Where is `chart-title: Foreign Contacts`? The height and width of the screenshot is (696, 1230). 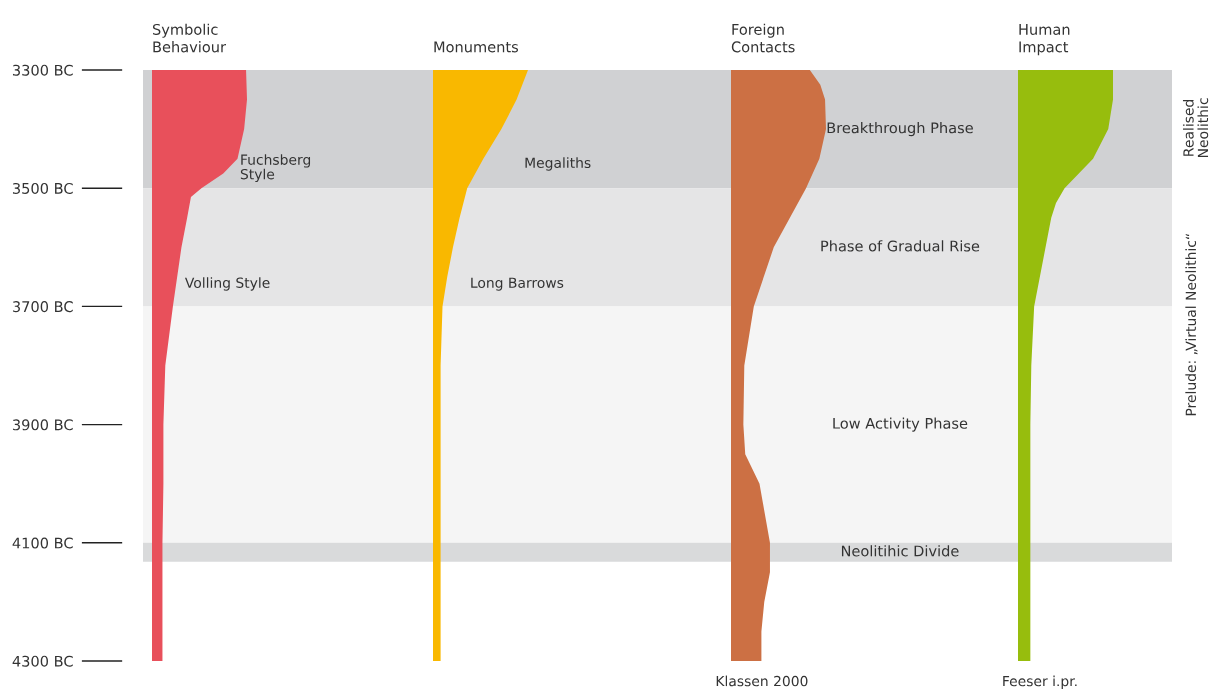
chart-title: Foreign Contacts is located at coordinates (763, 38).